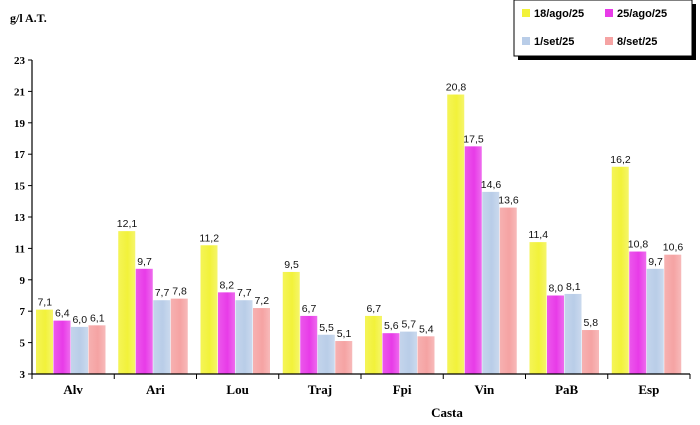 This screenshot has width=700, height=425. I want to click on data-label-vin-18-ago-25: 20,8, so click(456, 88).